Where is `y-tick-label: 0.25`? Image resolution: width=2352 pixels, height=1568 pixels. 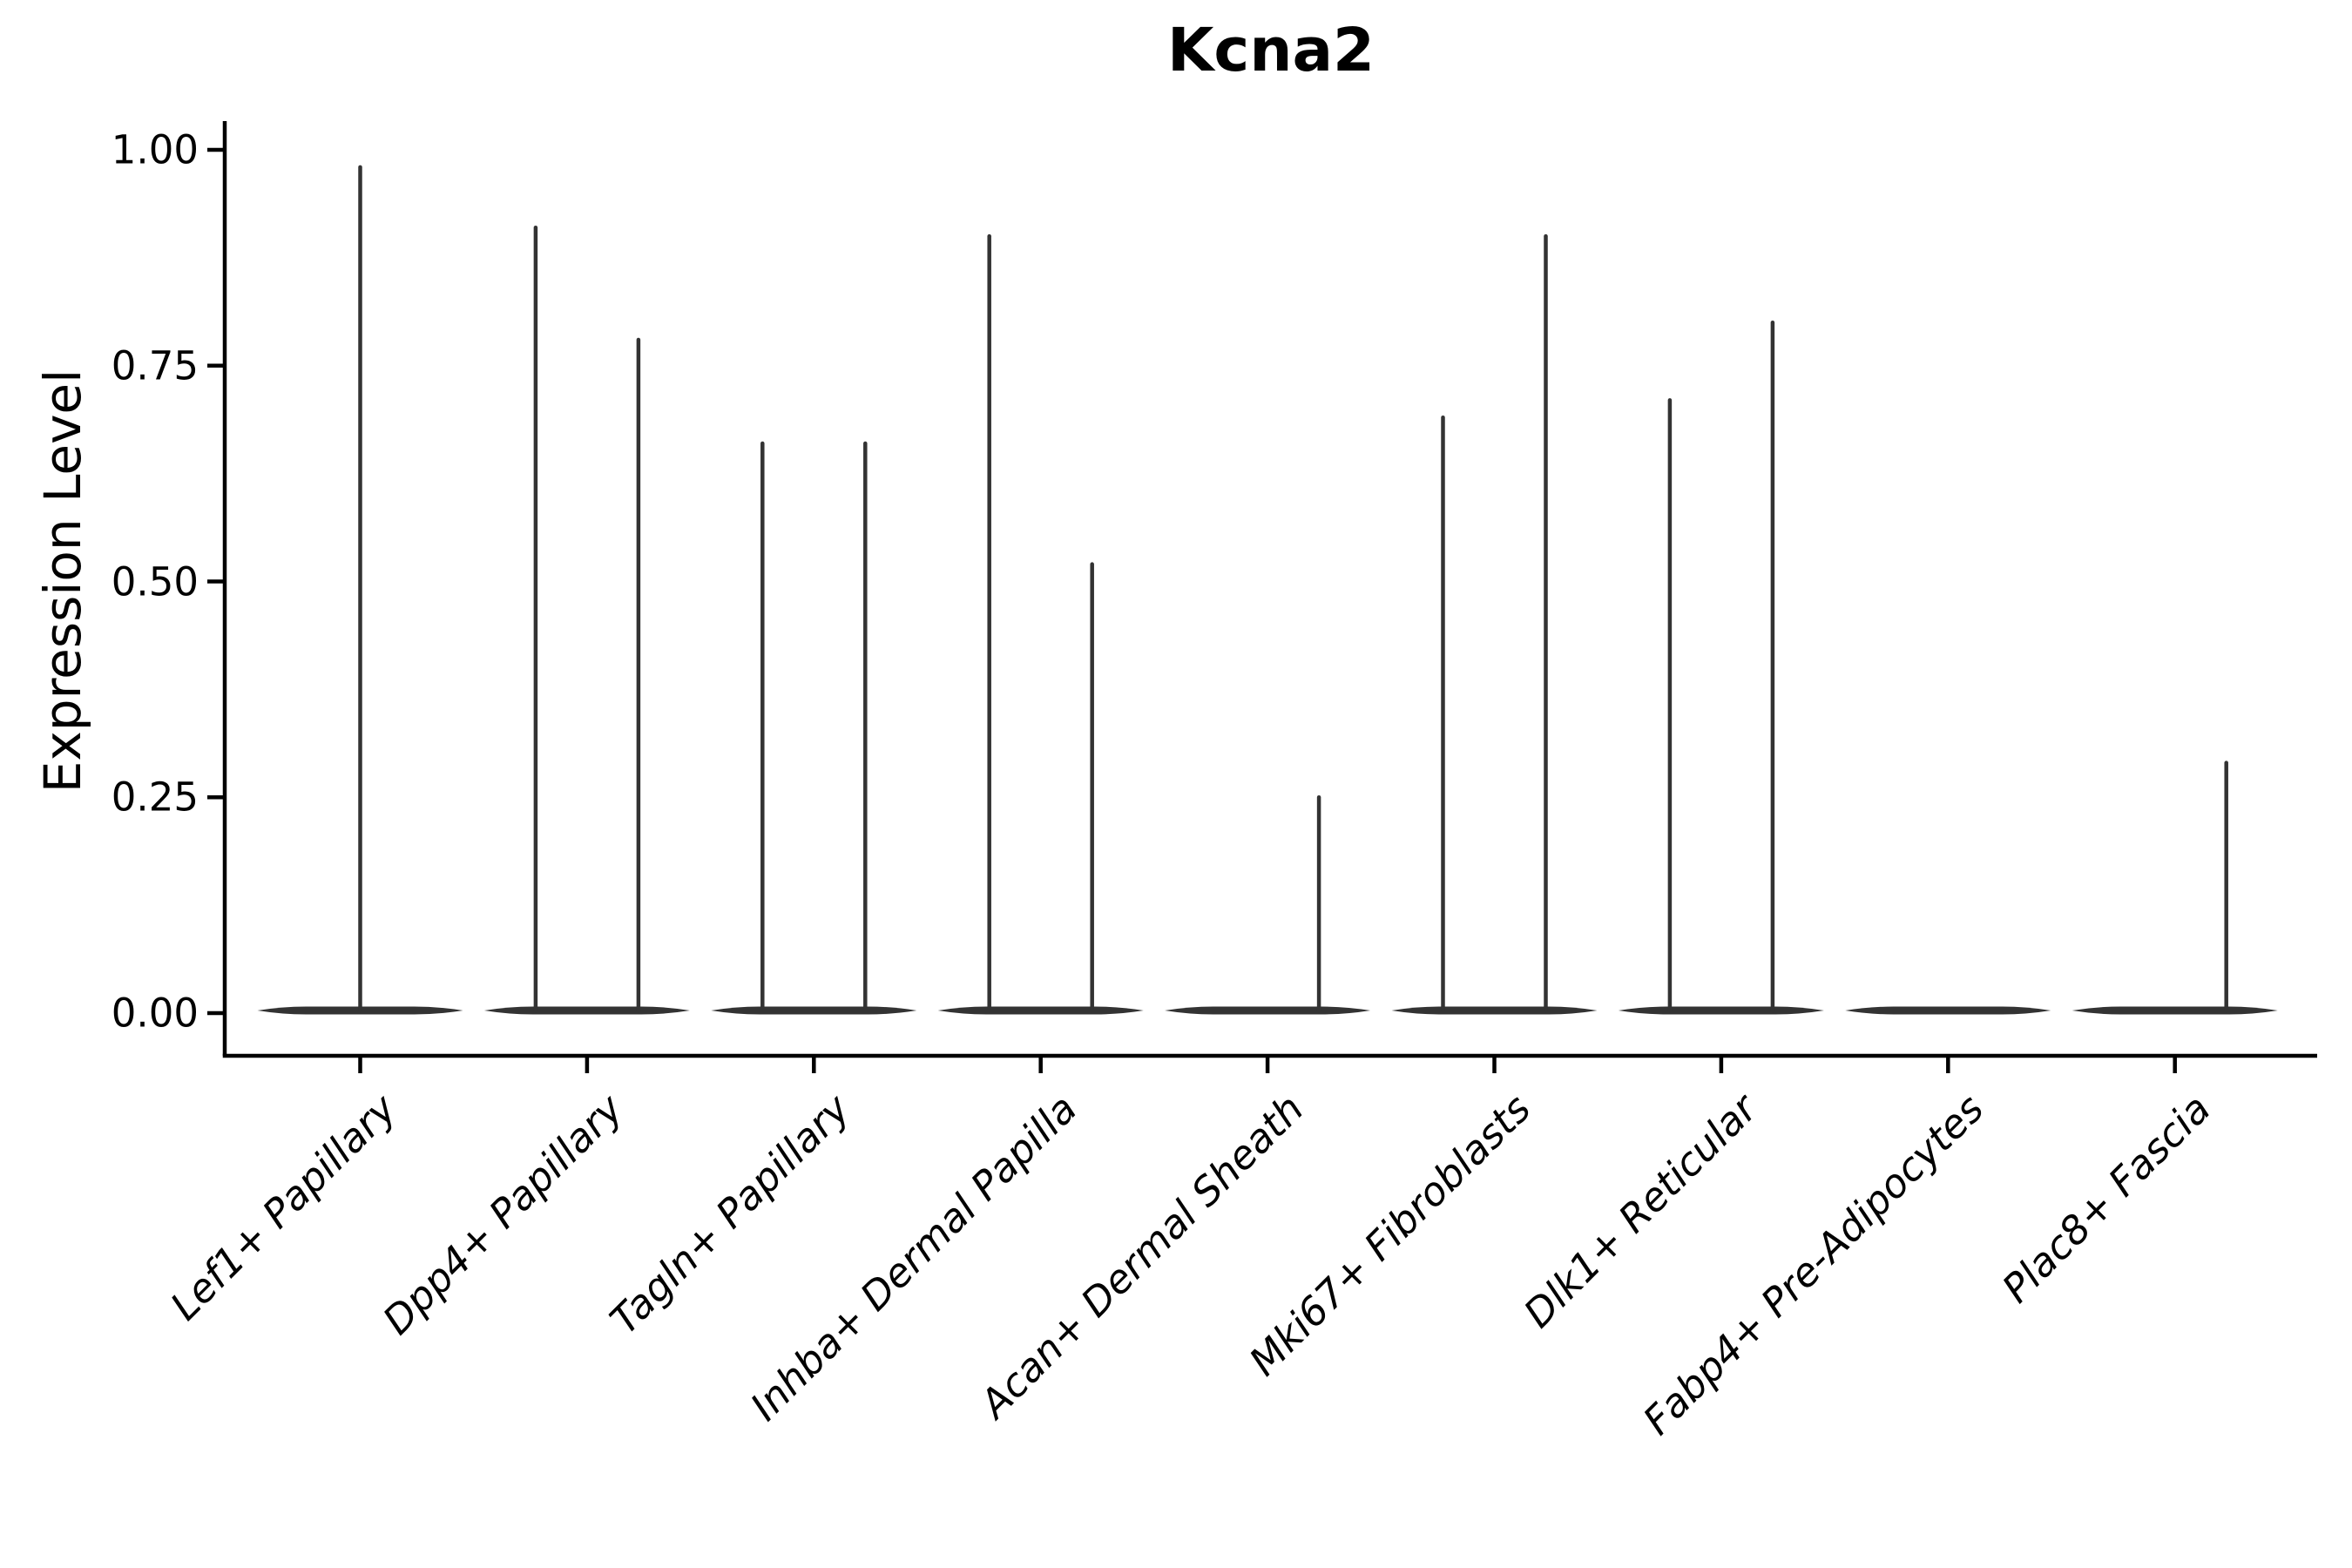 y-tick-label: 0.25 is located at coordinates (155, 797).